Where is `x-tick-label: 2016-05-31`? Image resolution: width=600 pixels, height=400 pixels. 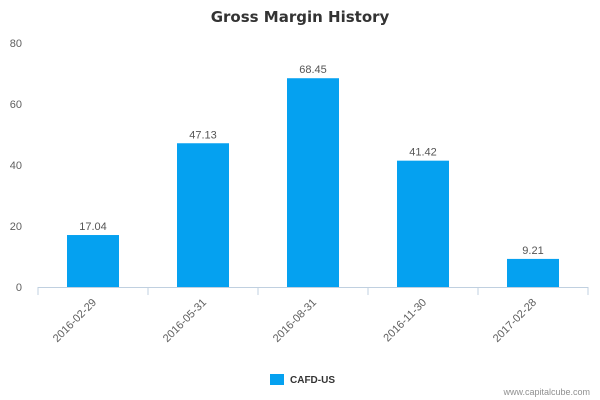
x-tick-label: 2016-05-31 is located at coordinates (185, 321).